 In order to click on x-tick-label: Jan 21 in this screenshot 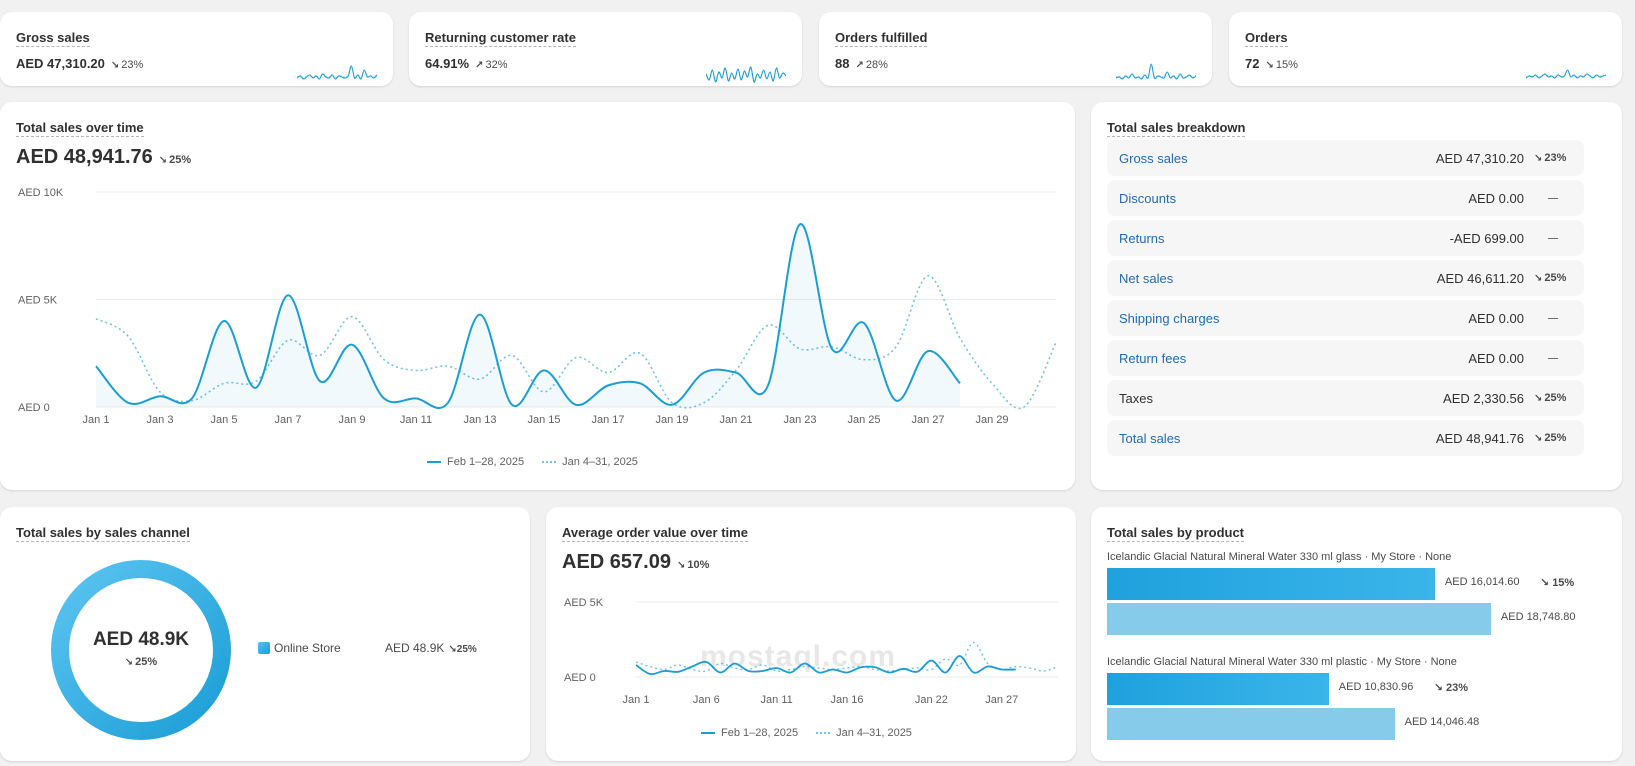, I will do `click(735, 420)`.